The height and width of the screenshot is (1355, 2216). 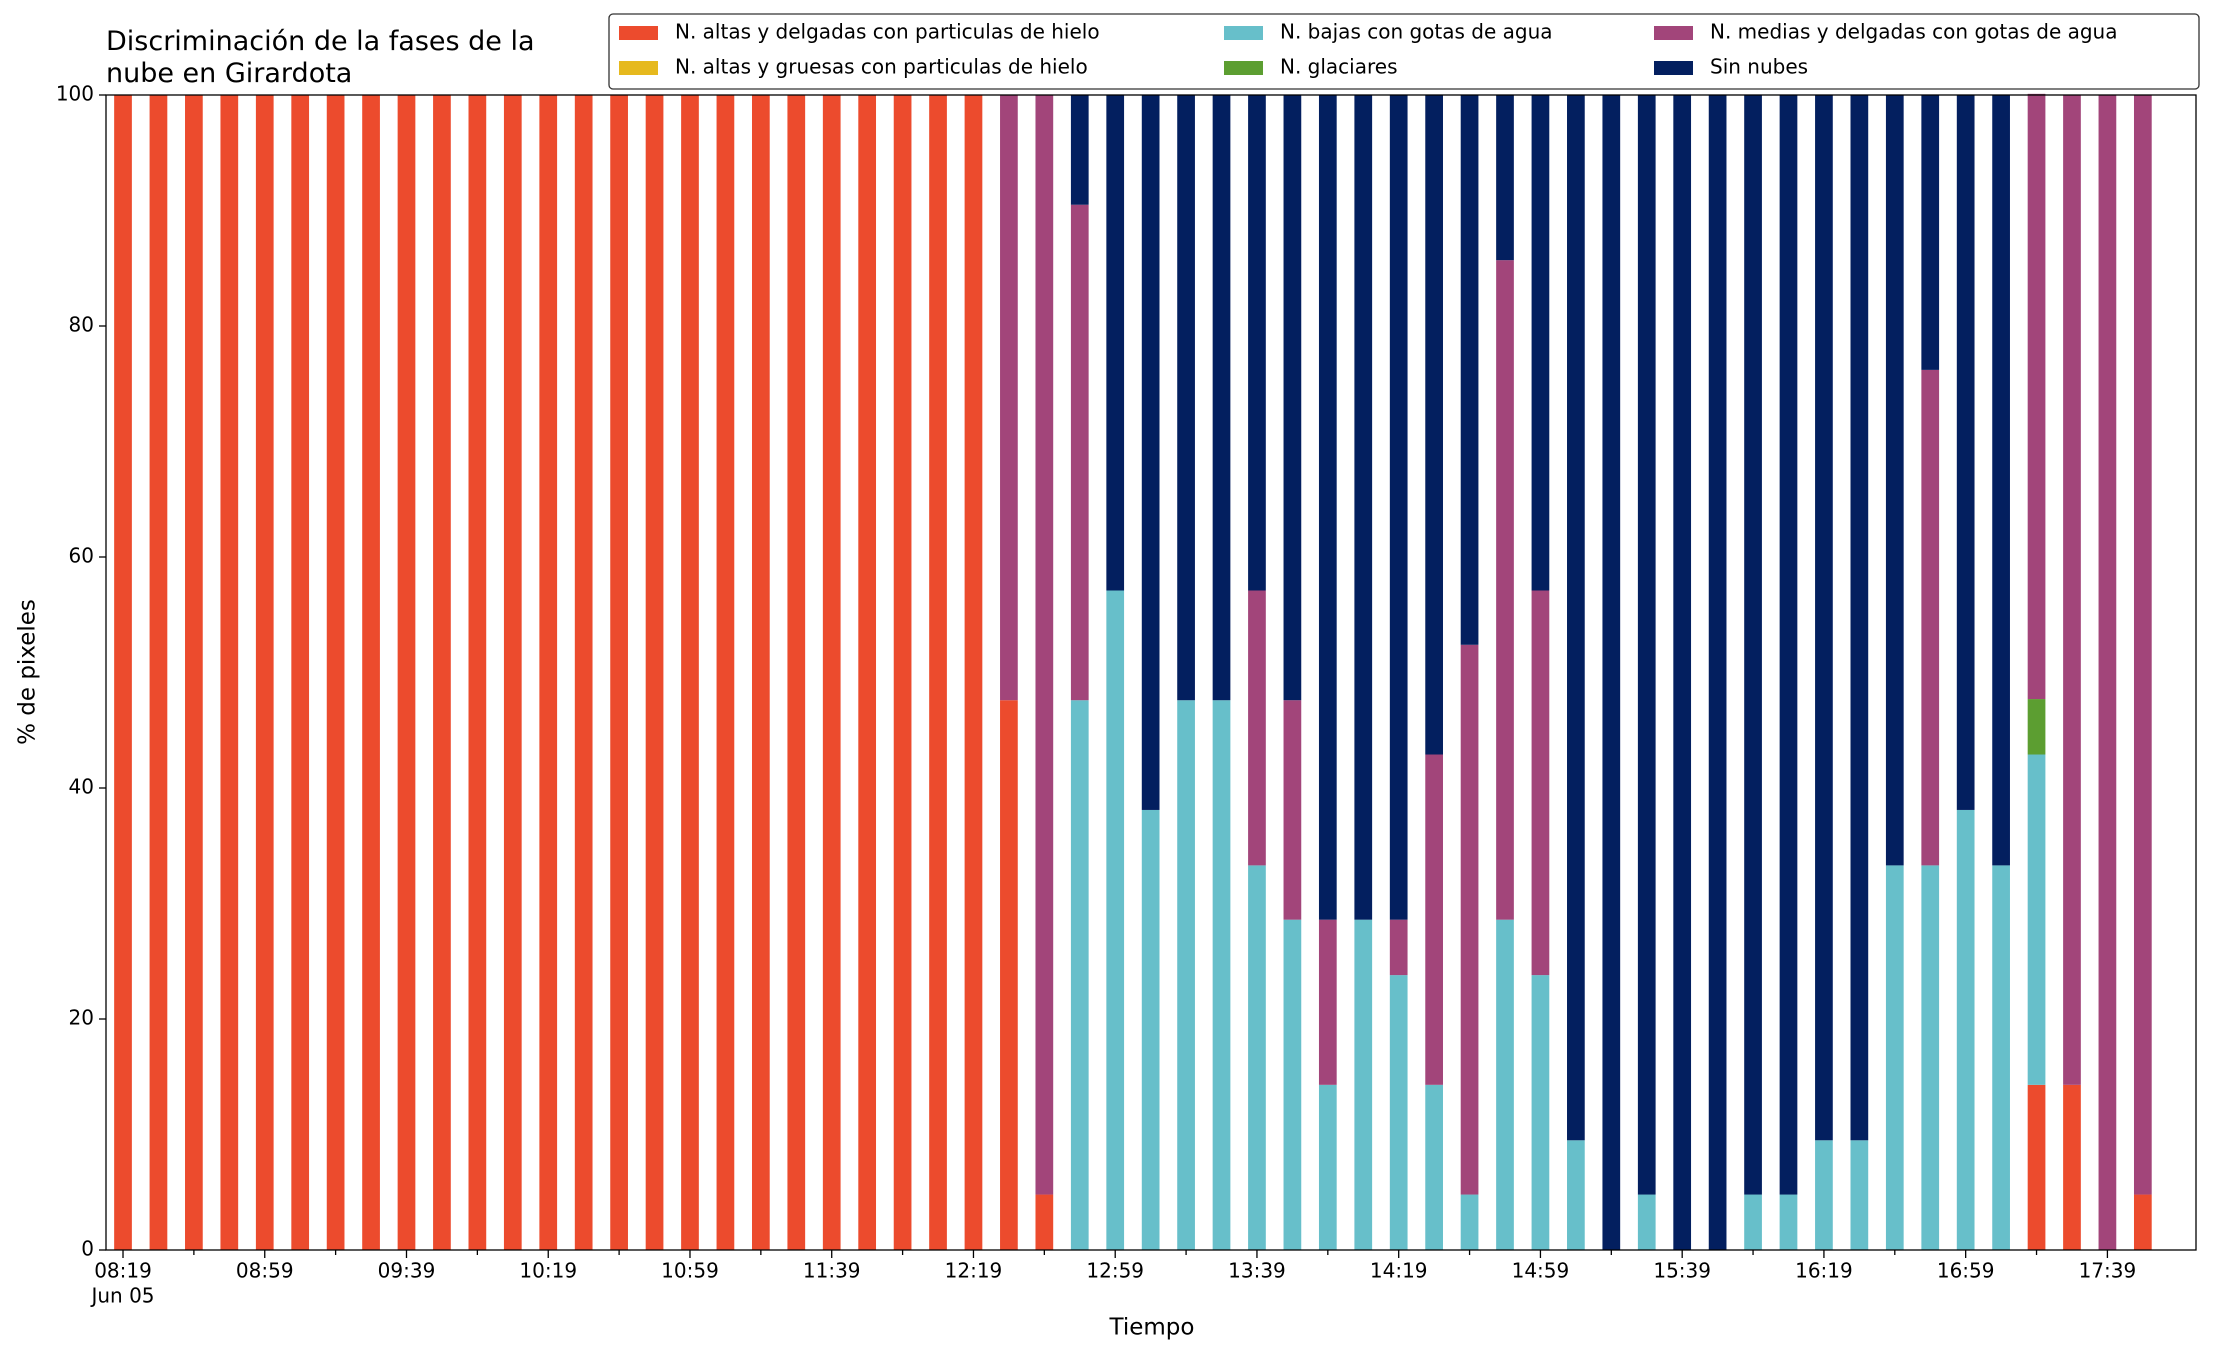 I want to click on y-tick-label: 60, so click(x=81, y=556).